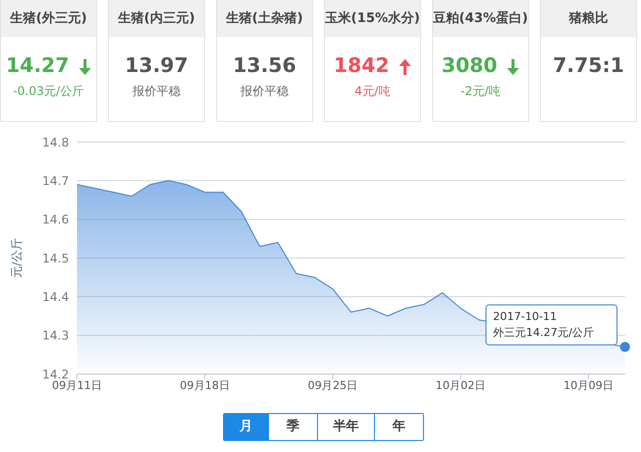 The width and height of the screenshot is (641, 452). What do you see at coordinates (55, 219) in the screenshot?
I see `y-tick-label: 14.6` at bounding box center [55, 219].